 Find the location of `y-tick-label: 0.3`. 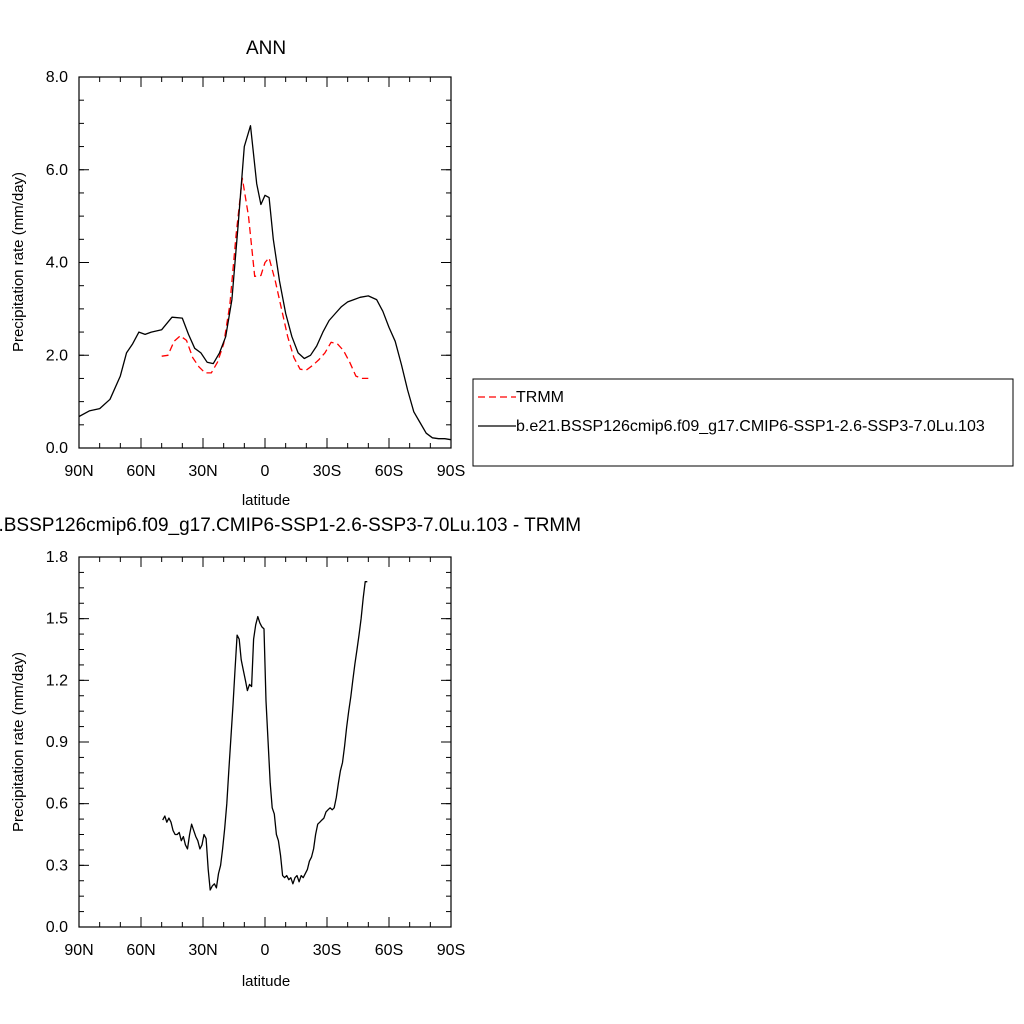

y-tick-label: 0.3 is located at coordinates (57, 865).